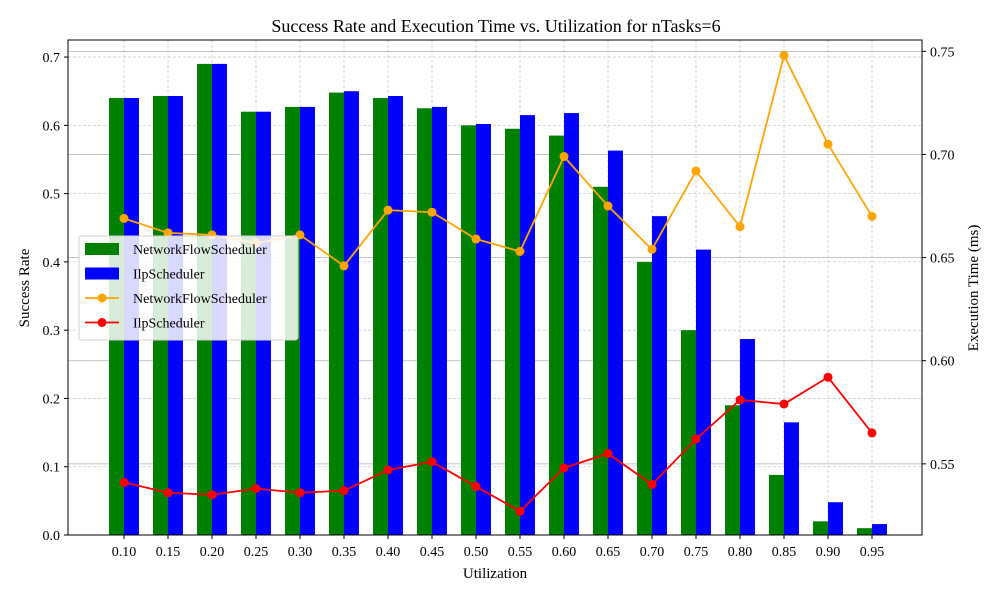 The height and width of the screenshot is (600, 1000). Describe the element at coordinates (740, 552) in the screenshot. I see `x-tick-label: 0.80` at that location.